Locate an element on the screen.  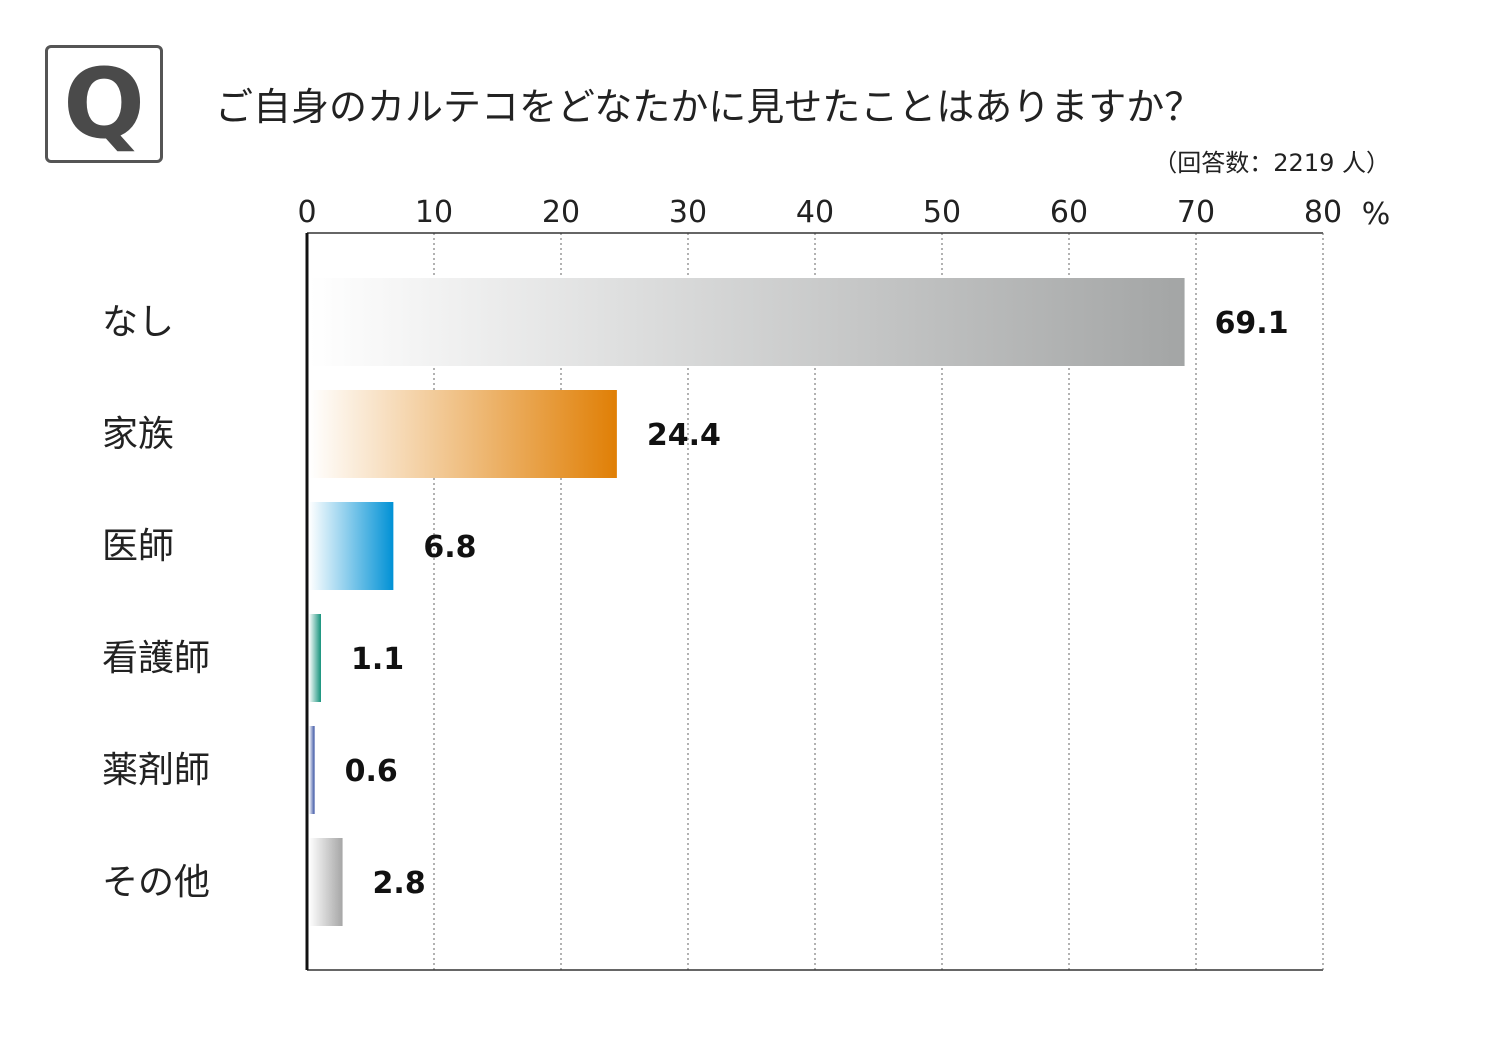
x-tick-label: 80 is located at coordinates (1323, 212).